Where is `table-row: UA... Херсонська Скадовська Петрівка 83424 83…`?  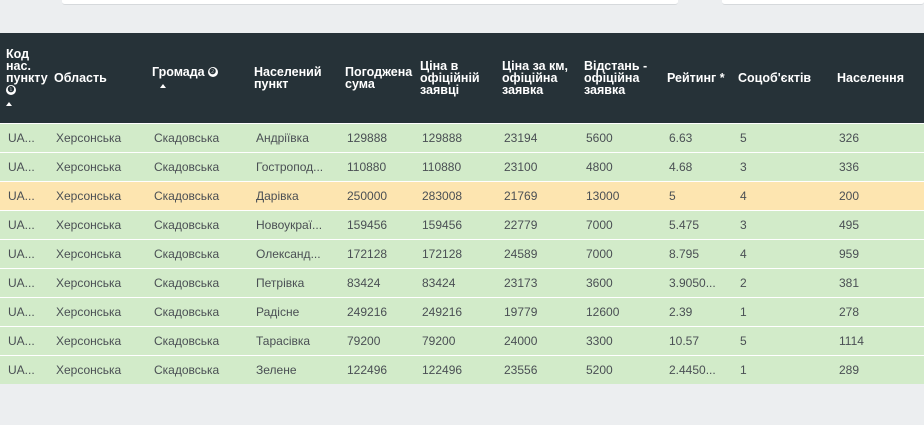
table-row: UA... Херсонська Скадовська Петрівка 83424 83… is located at coordinates (462, 282).